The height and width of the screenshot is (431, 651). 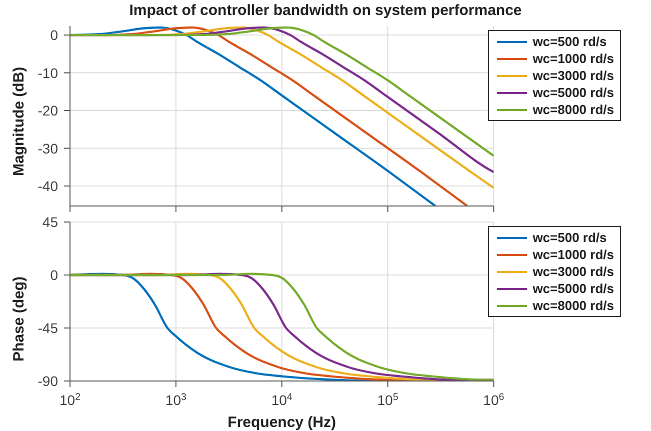 I want to click on chart-title: Impact of controller bandwidth on system performance, so click(x=325, y=10).